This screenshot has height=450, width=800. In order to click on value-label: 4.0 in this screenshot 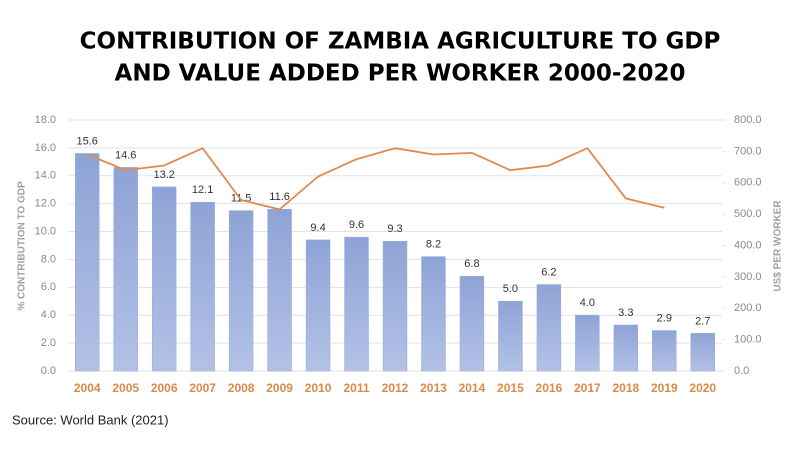, I will do `click(587, 303)`.